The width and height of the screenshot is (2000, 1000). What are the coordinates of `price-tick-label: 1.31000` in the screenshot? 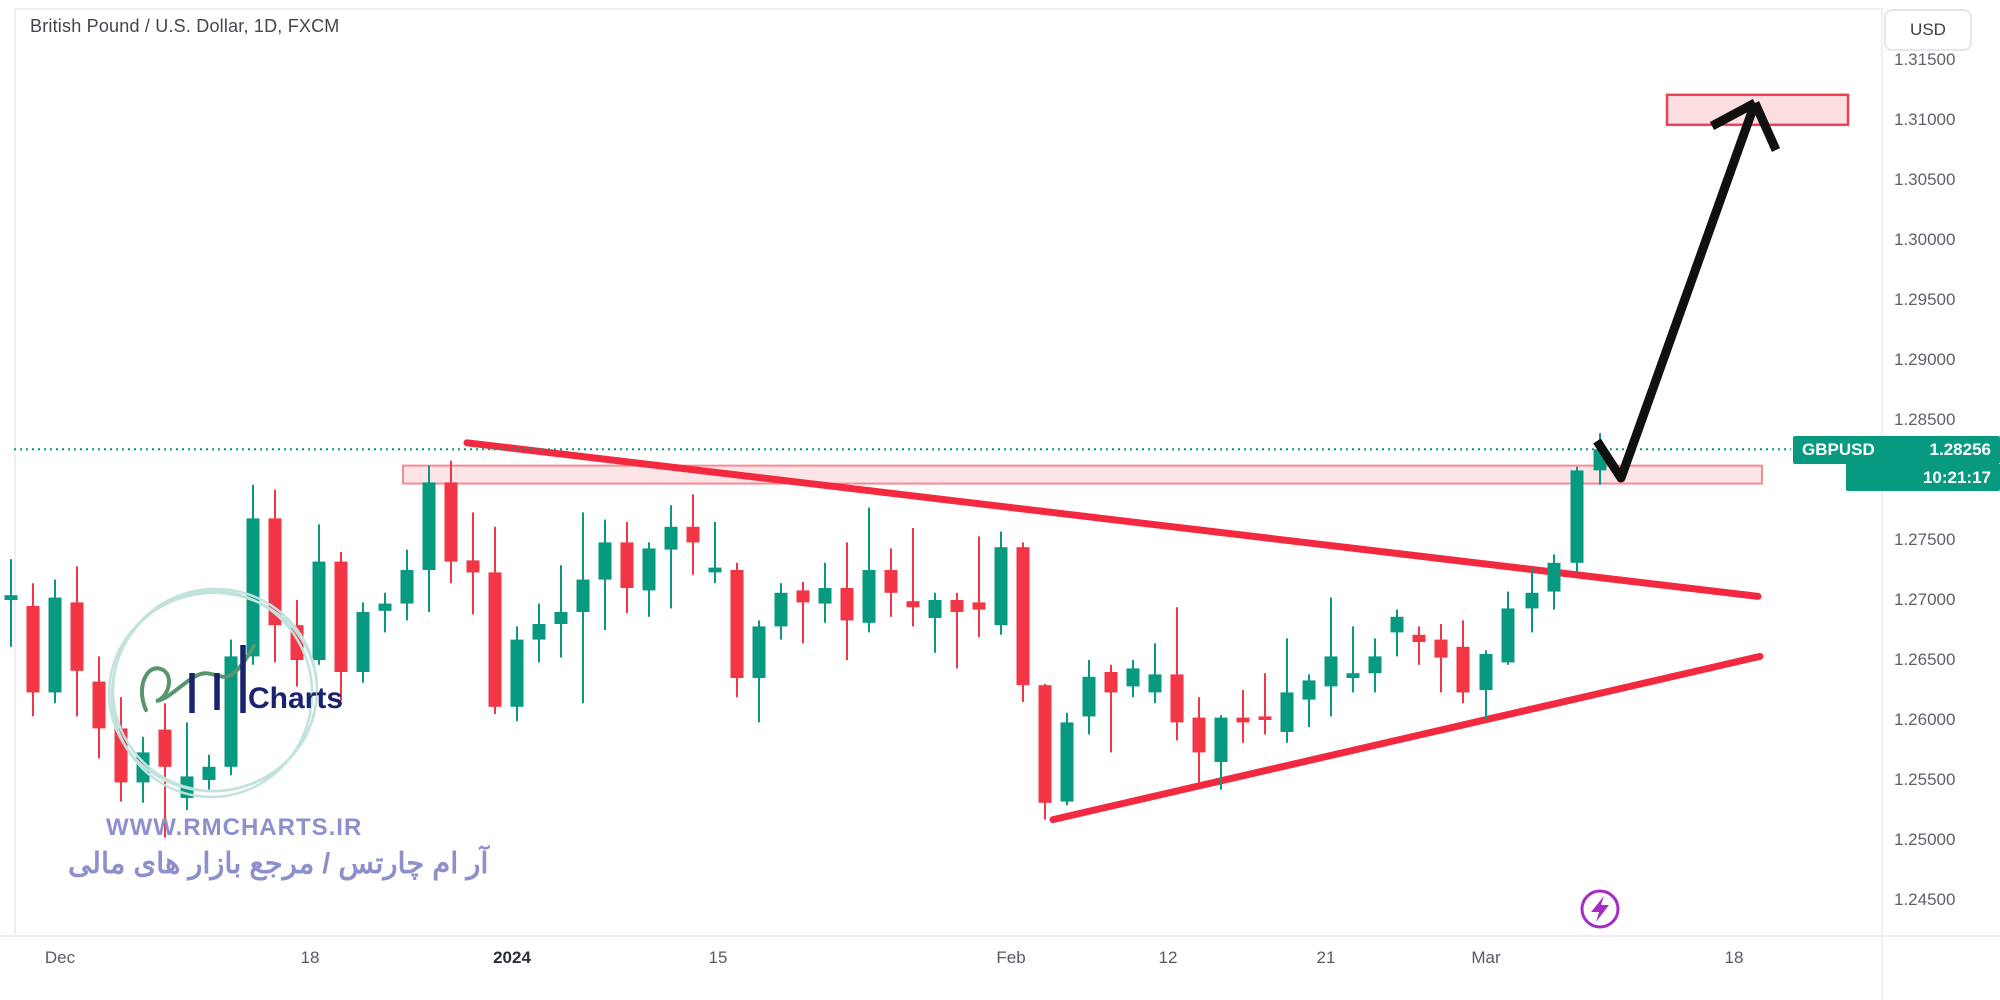 It's located at (1925, 119).